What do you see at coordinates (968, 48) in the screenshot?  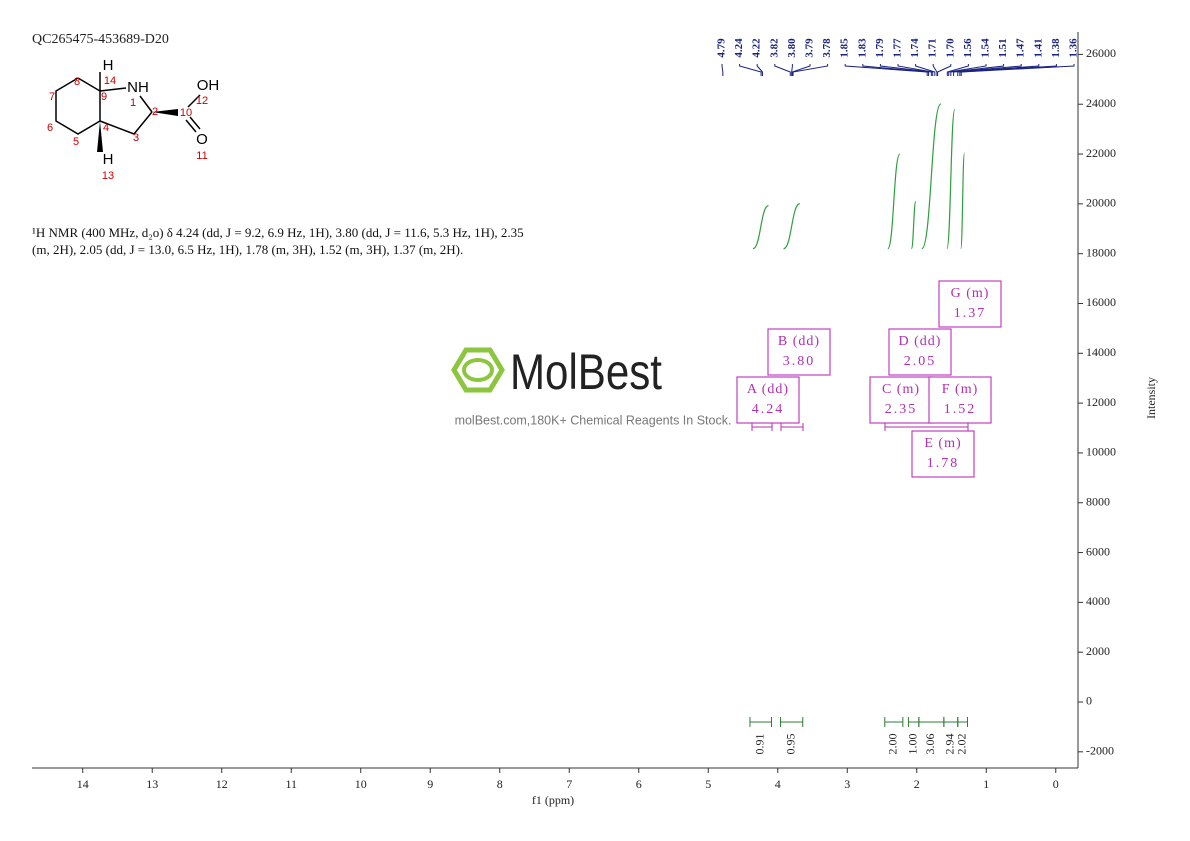 I see `peak-label: 1.56` at bounding box center [968, 48].